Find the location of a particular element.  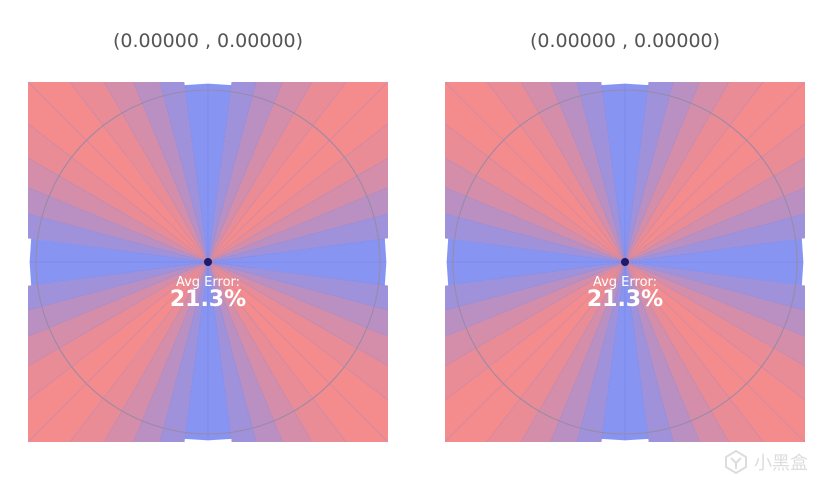

watermark-text: 小黑盒 is located at coordinates (781, 463).